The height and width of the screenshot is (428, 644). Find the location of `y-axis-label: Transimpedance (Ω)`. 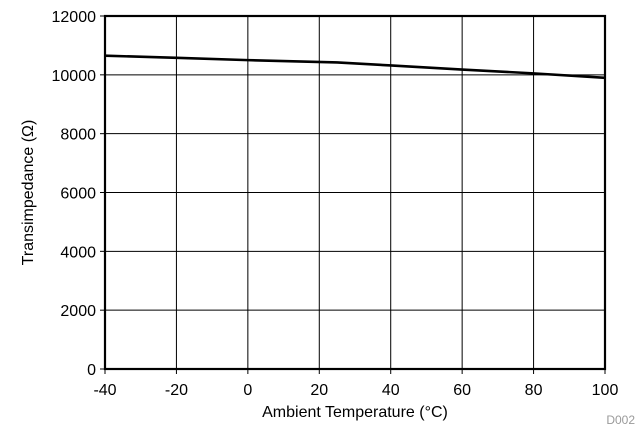

y-axis-label: Transimpedance (Ω) is located at coordinates (28, 193).